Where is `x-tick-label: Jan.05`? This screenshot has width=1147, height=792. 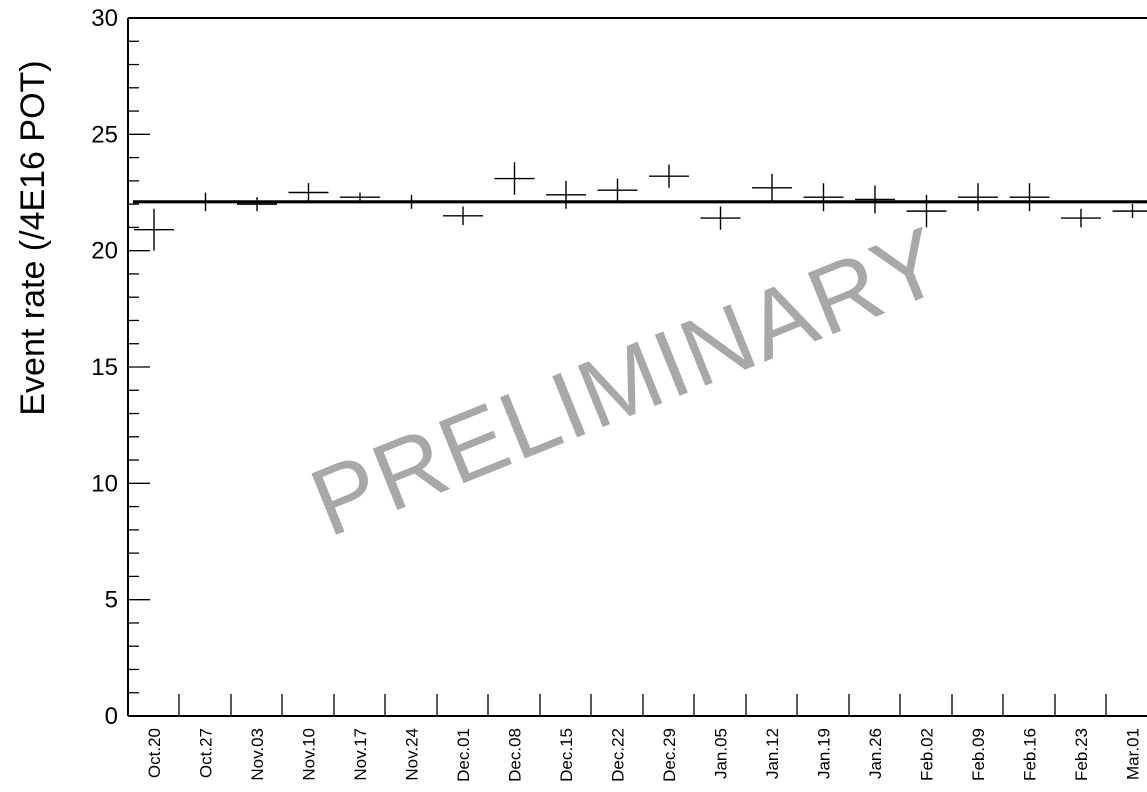 x-tick-label: Jan.05 is located at coordinates (721, 753).